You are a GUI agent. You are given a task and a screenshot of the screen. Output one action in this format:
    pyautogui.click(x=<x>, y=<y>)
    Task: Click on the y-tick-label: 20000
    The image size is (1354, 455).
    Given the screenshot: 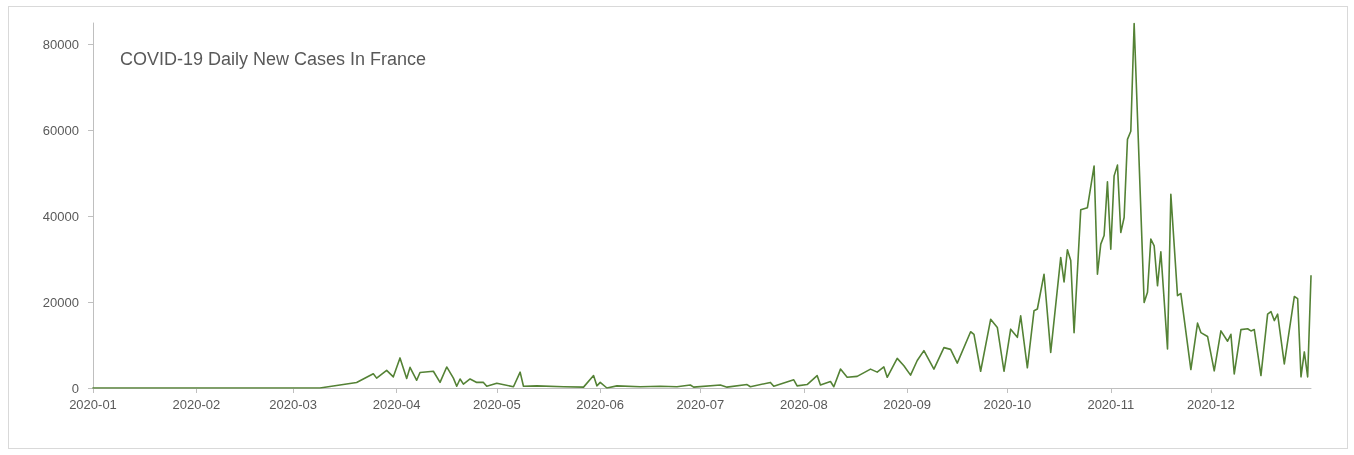 What is the action you would take?
    pyautogui.click(x=60, y=302)
    